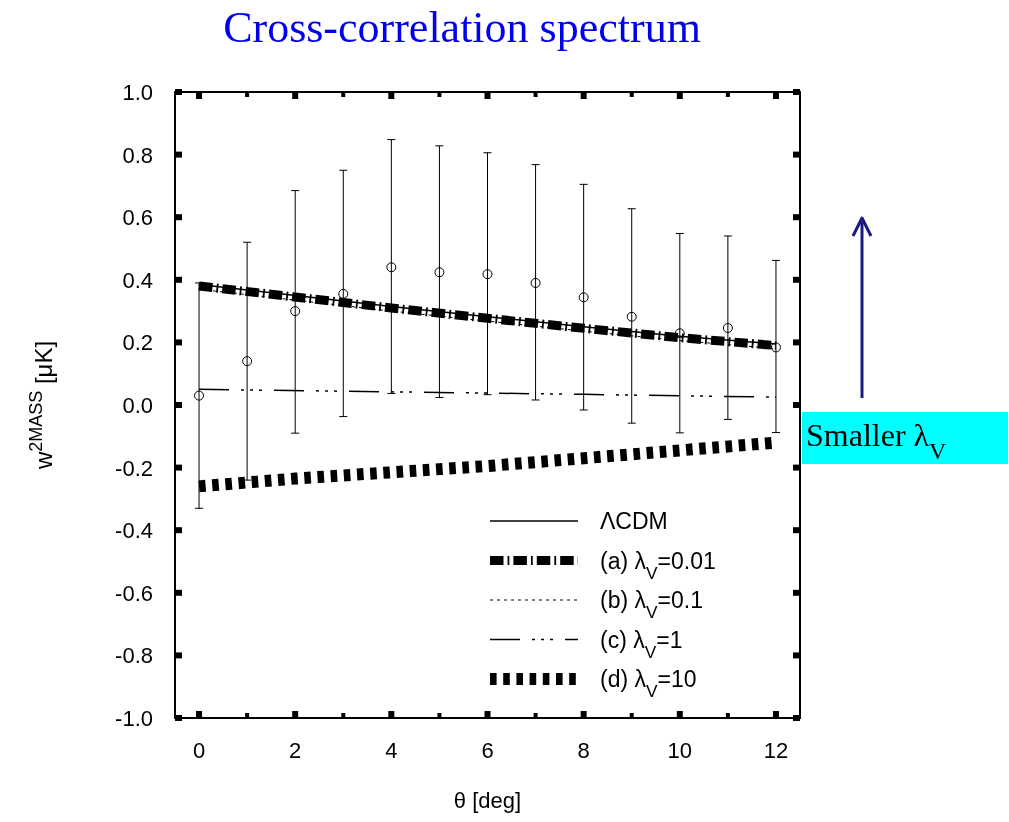 The height and width of the screenshot is (822, 1009). I want to click on x-tick-label: 0, so click(199, 750).